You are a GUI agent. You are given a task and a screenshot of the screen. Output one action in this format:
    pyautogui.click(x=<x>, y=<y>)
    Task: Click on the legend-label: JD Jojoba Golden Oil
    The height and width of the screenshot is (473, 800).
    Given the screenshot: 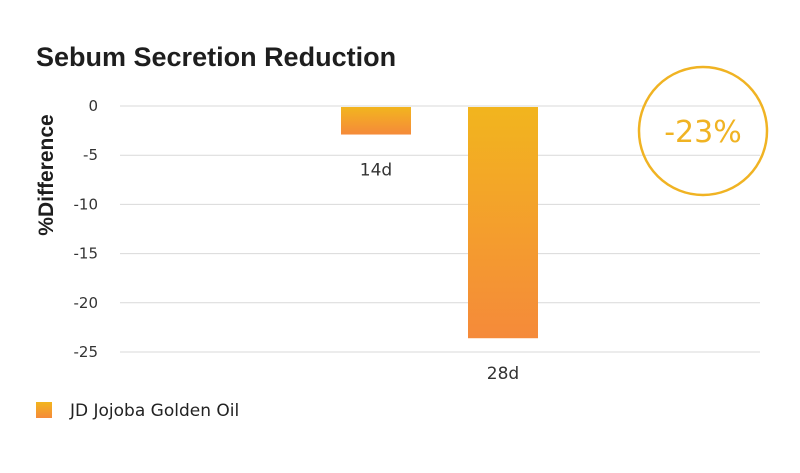 What is the action you would take?
    pyautogui.click(x=154, y=411)
    